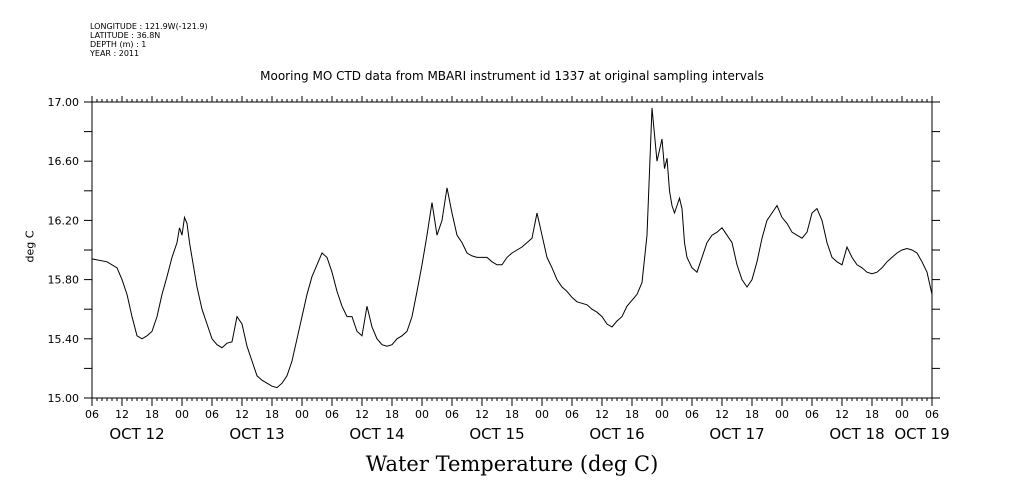  Describe the element at coordinates (512, 464) in the screenshot. I see `x-axis-title: Water Temperature (deg C)` at that location.